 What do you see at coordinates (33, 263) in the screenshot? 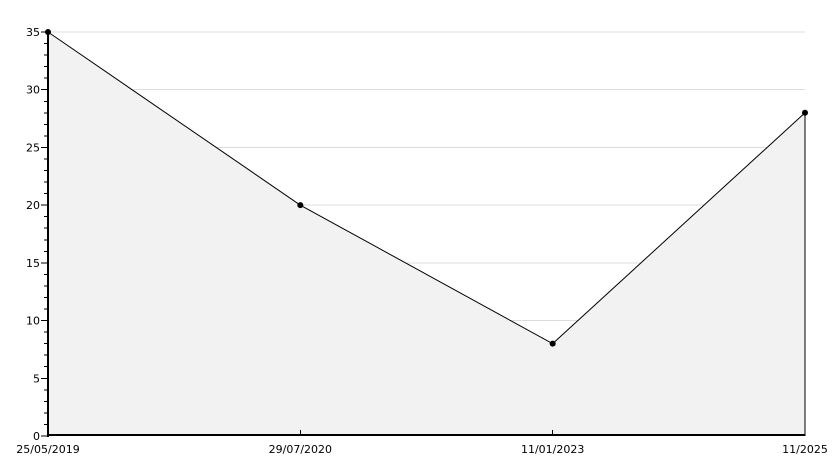
I see `y-axis-label: 15` at bounding box center [33, 263].